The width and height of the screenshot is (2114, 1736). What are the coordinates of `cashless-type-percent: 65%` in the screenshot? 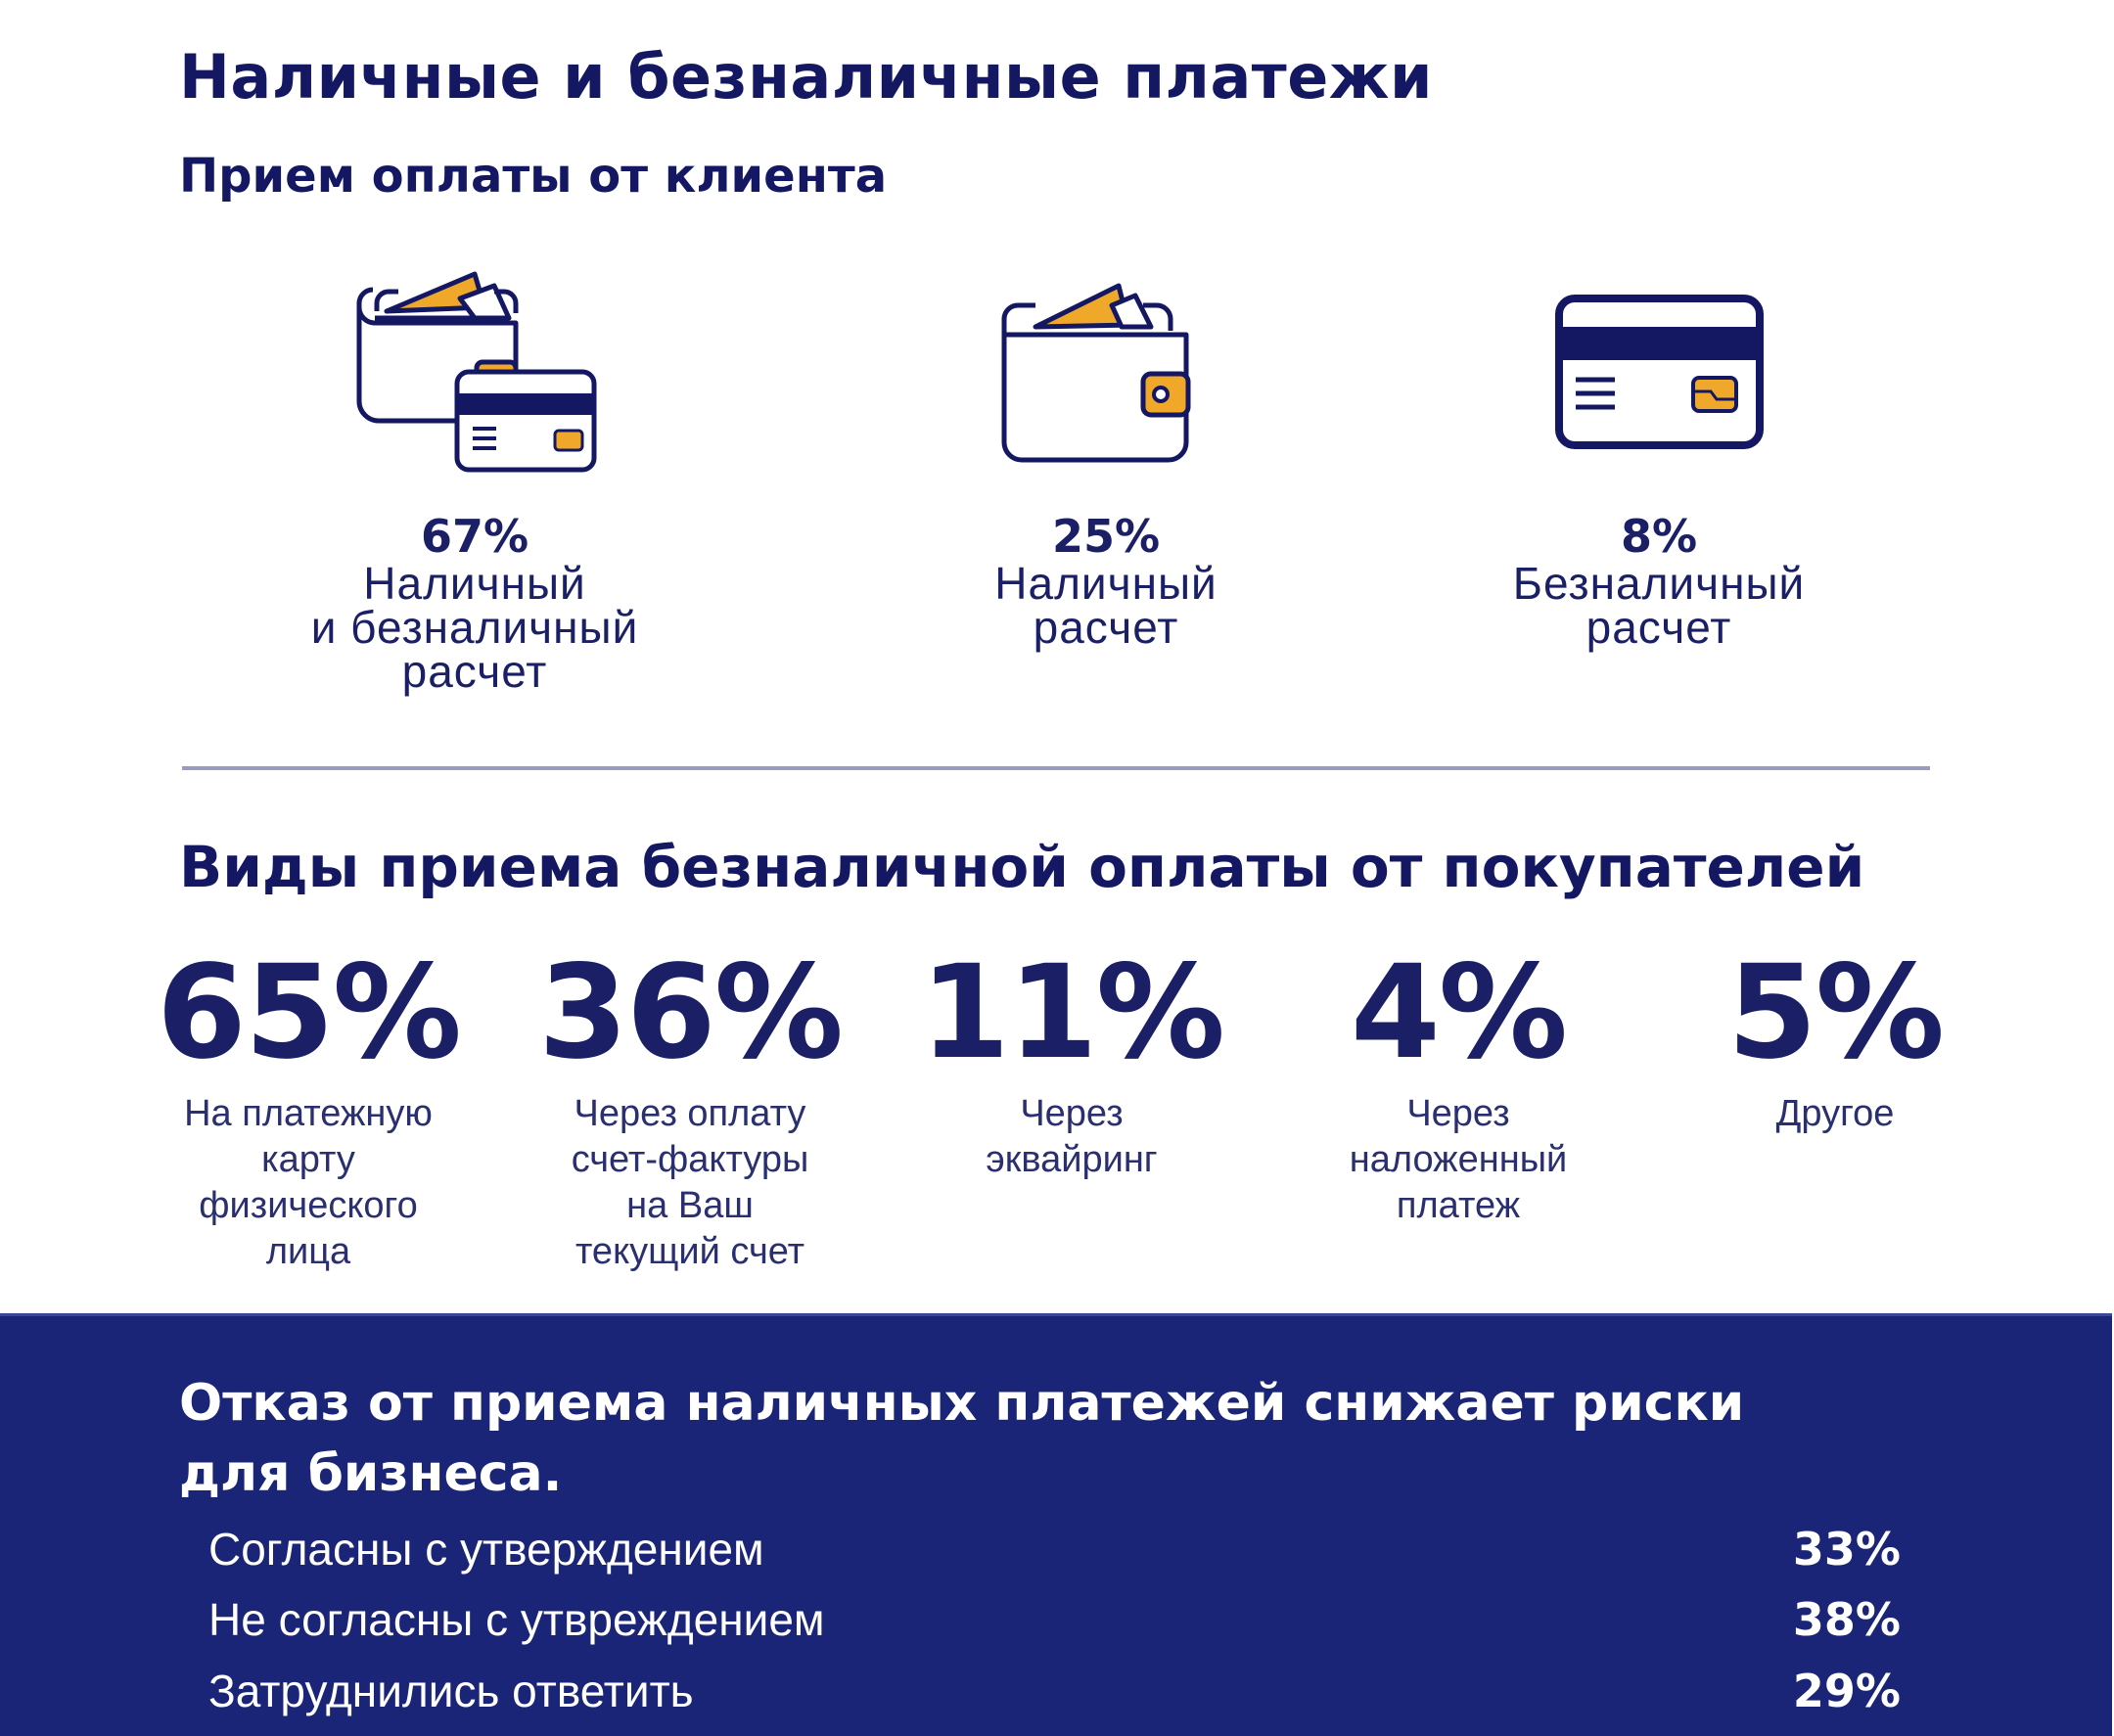 It's located at (309, 1013).